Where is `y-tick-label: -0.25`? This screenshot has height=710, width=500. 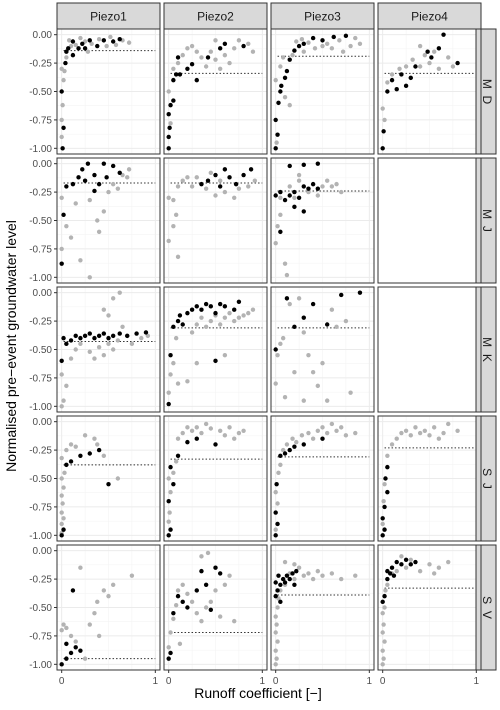
y-tick-label: -0.25 is located at coordinates (40, 580).